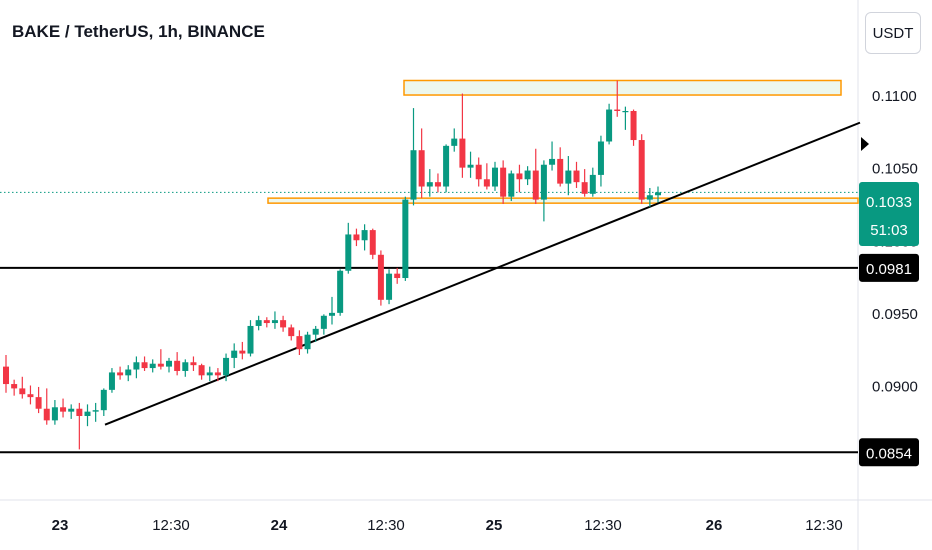  Describe the element at coordinates (279, 525) in the screenshot. I see `x-tick-label: 24` at that location.